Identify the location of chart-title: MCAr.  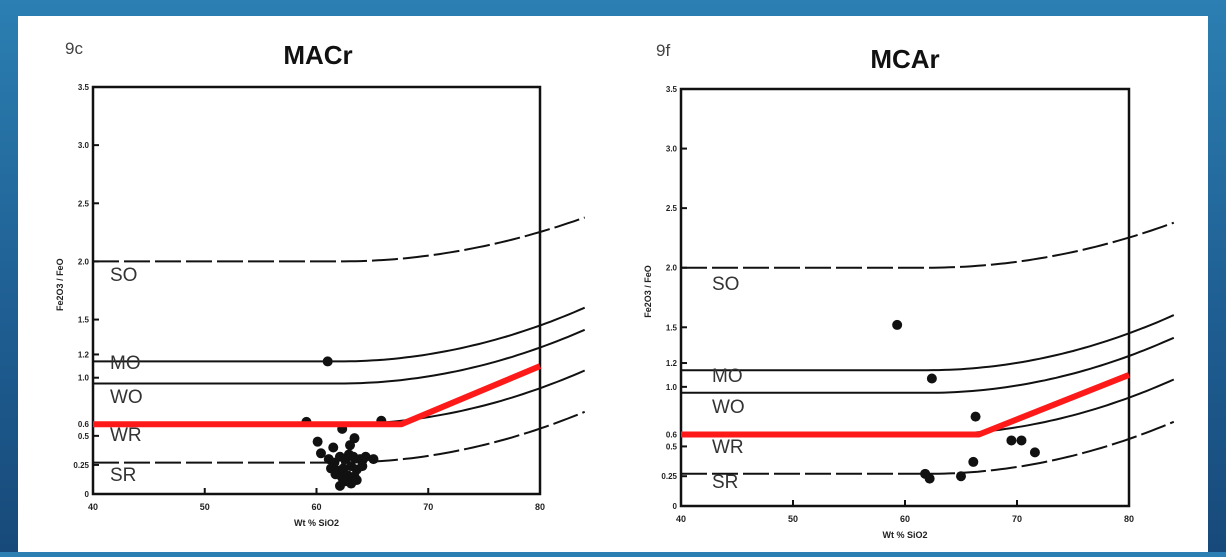
(904, 59).